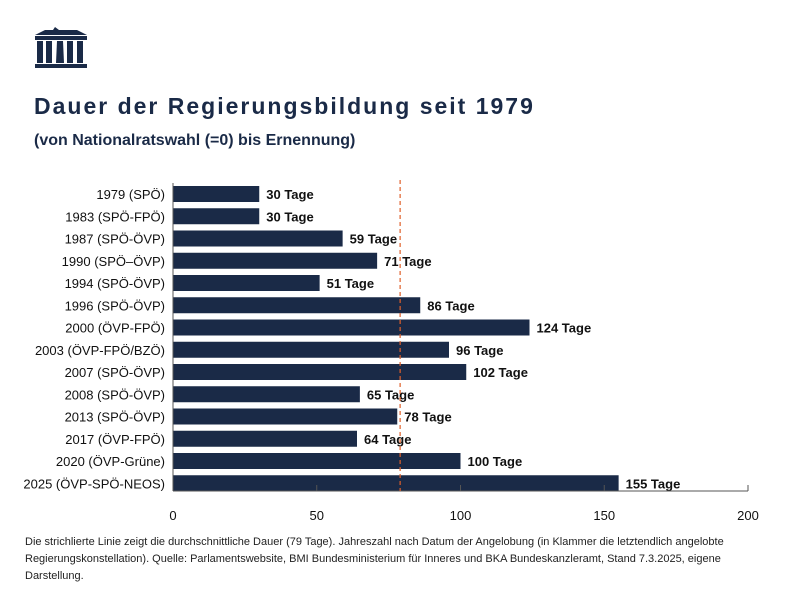  I want to click on x-tick-label: 200, so click(748, 515).